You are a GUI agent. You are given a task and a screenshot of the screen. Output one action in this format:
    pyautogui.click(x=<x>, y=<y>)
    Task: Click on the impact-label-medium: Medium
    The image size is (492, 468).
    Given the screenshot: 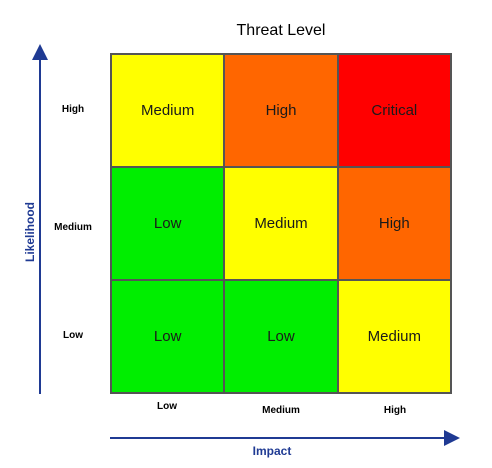 What is the action you would take?
    pyautogui.click(x=281, y=410)
    